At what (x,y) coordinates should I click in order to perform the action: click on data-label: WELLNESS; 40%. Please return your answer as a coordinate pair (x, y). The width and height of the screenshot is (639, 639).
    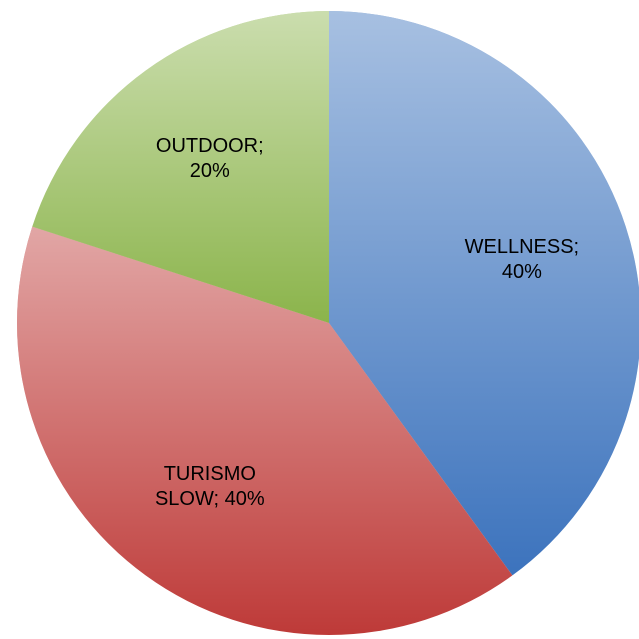
    Looking at the image, I should click on (522, 260).